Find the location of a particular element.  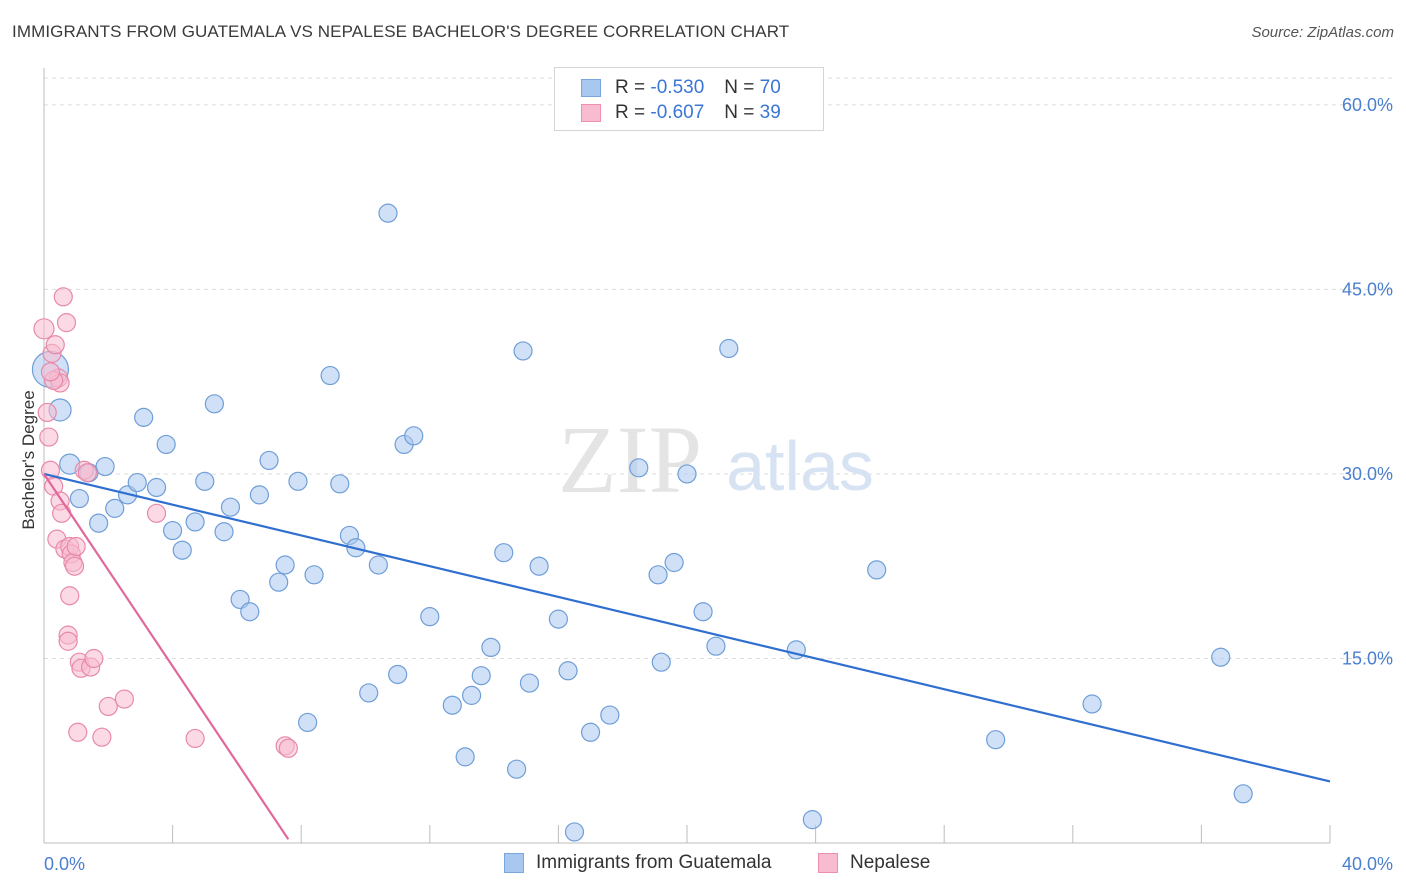

watermark-atlas: atlas is located at coordinates (800, 466).